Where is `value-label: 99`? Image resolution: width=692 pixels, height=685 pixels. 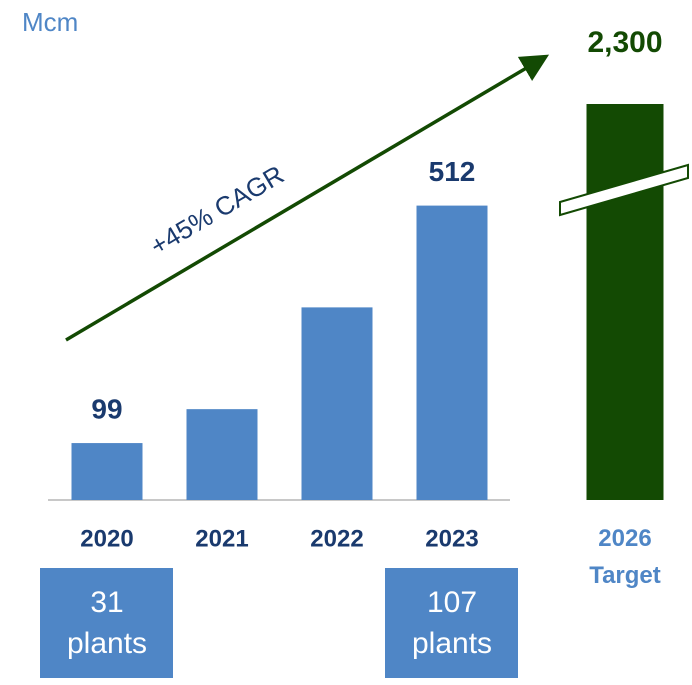
value-label: 99 is located at coordinates (106, 408).